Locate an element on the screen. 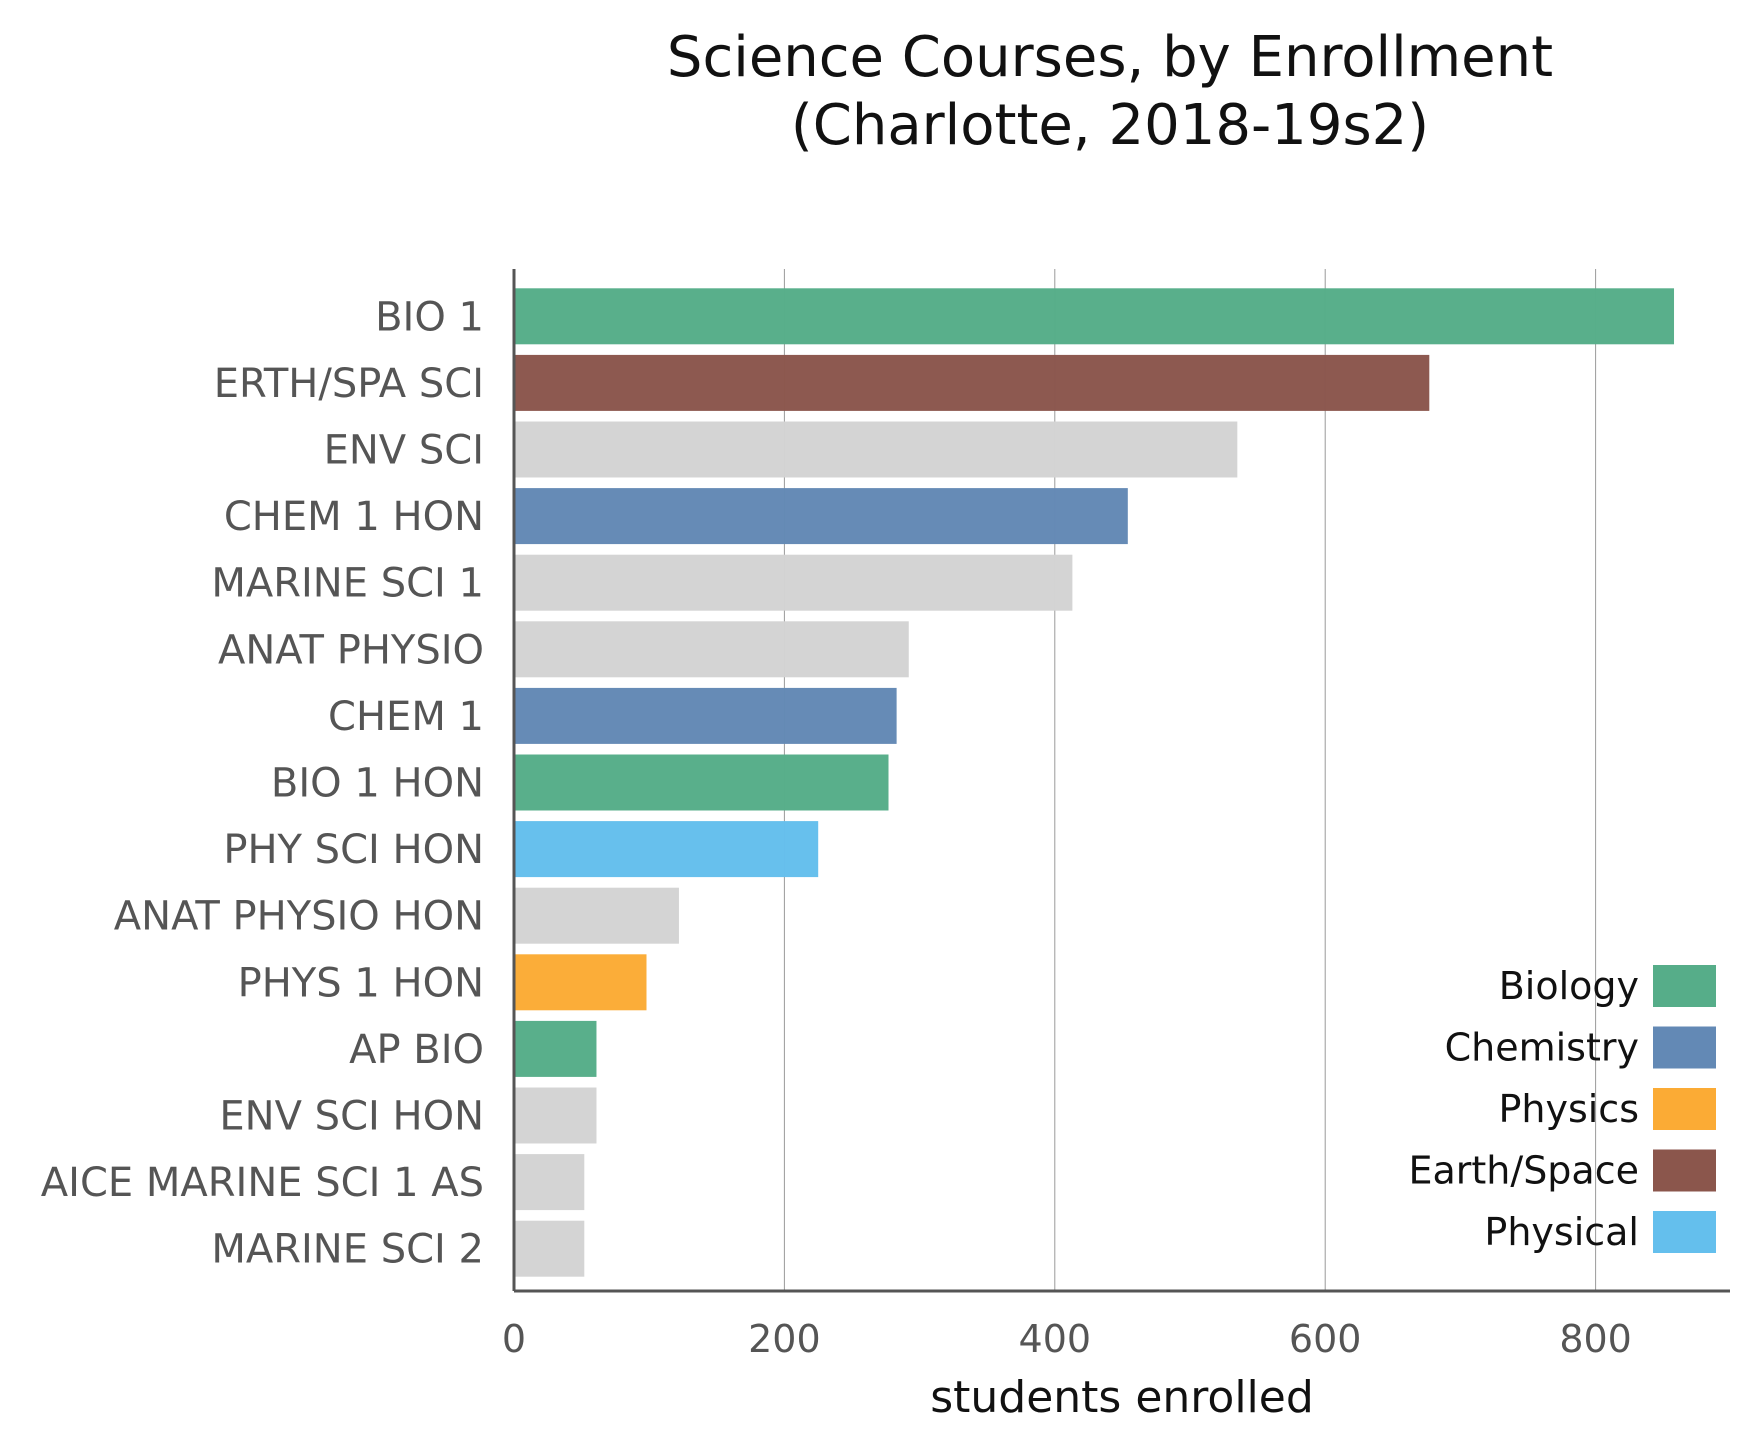 The image size is (1757, 1448). category-label-0: BIO 1 is located at coordinates (429, 317).